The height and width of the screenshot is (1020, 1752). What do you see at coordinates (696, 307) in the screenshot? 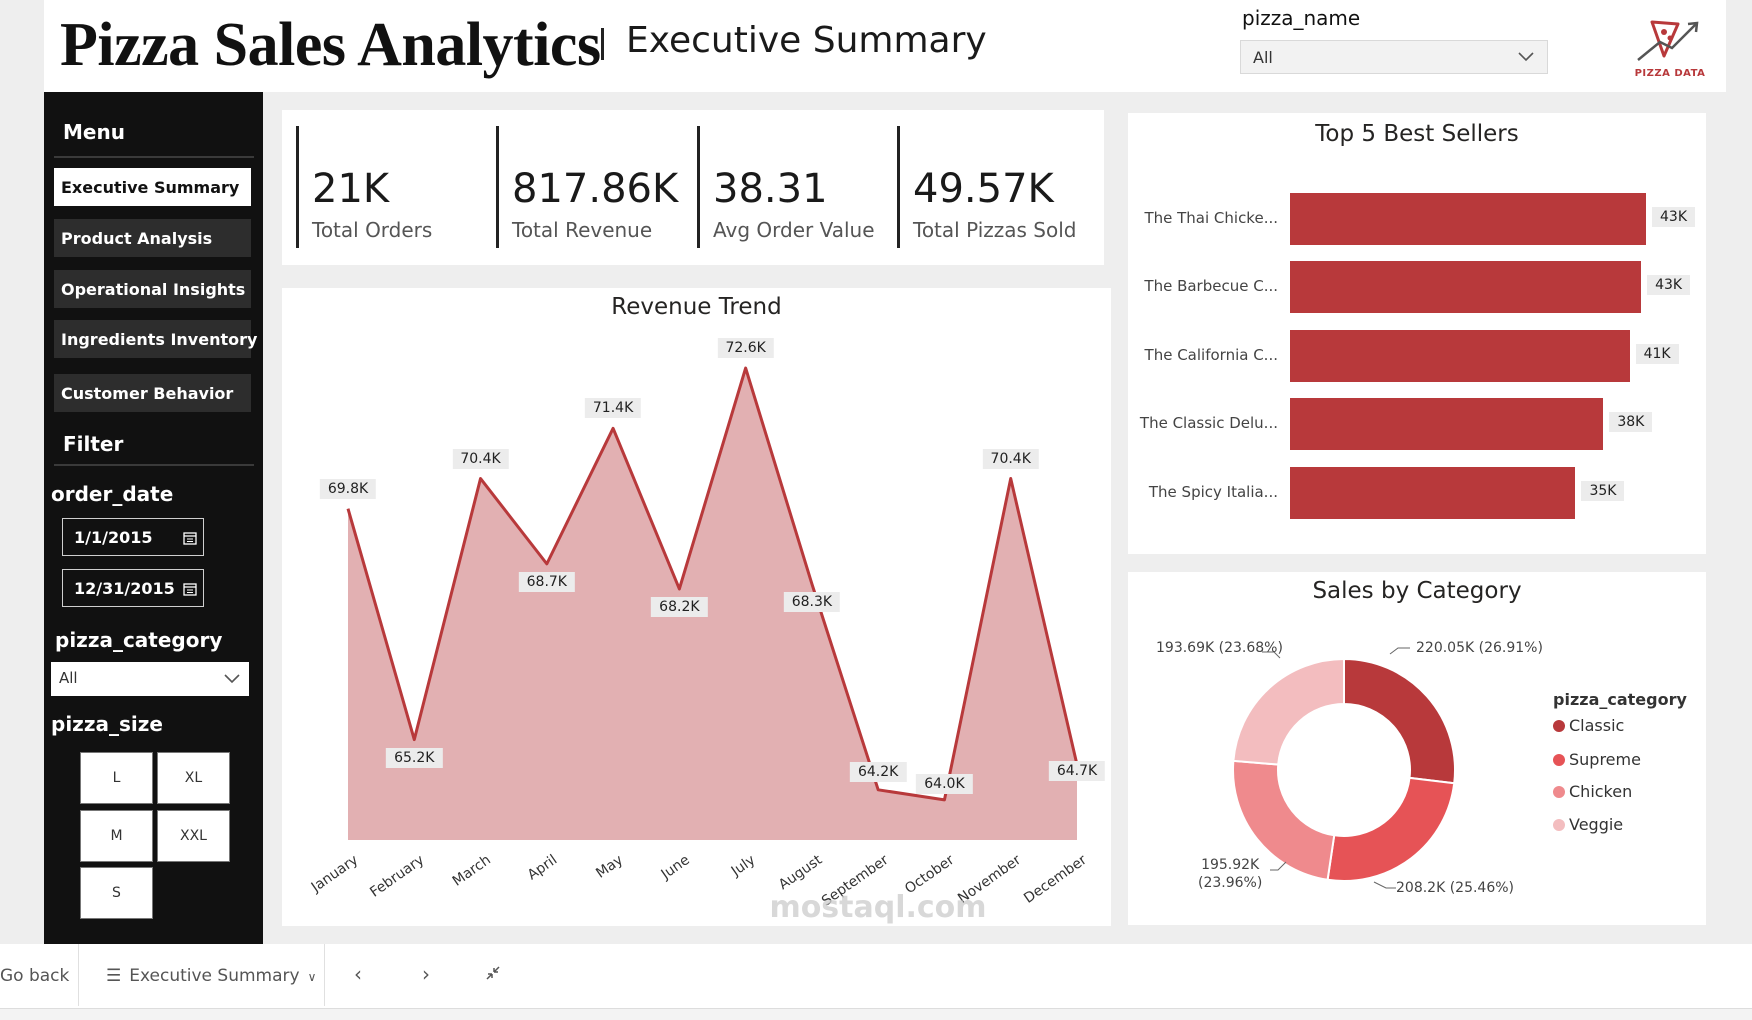
I see `chart-title: Revenue Trend` at bounding box center [696, 307].